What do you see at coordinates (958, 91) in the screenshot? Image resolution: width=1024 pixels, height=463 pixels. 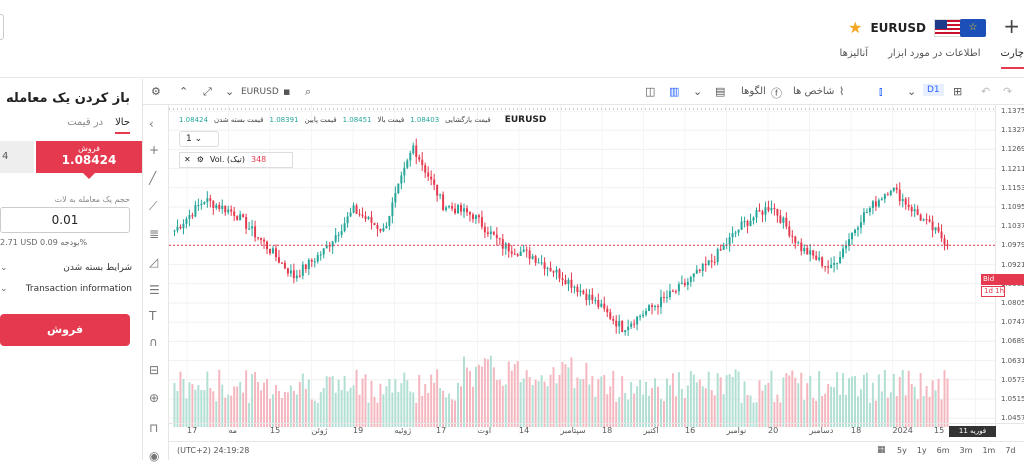 I see `add-icon: ⊞` at bounding box center [958, 91].